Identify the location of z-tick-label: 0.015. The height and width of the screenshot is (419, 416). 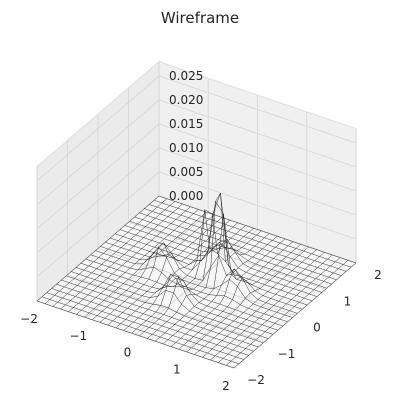
(186, 124).